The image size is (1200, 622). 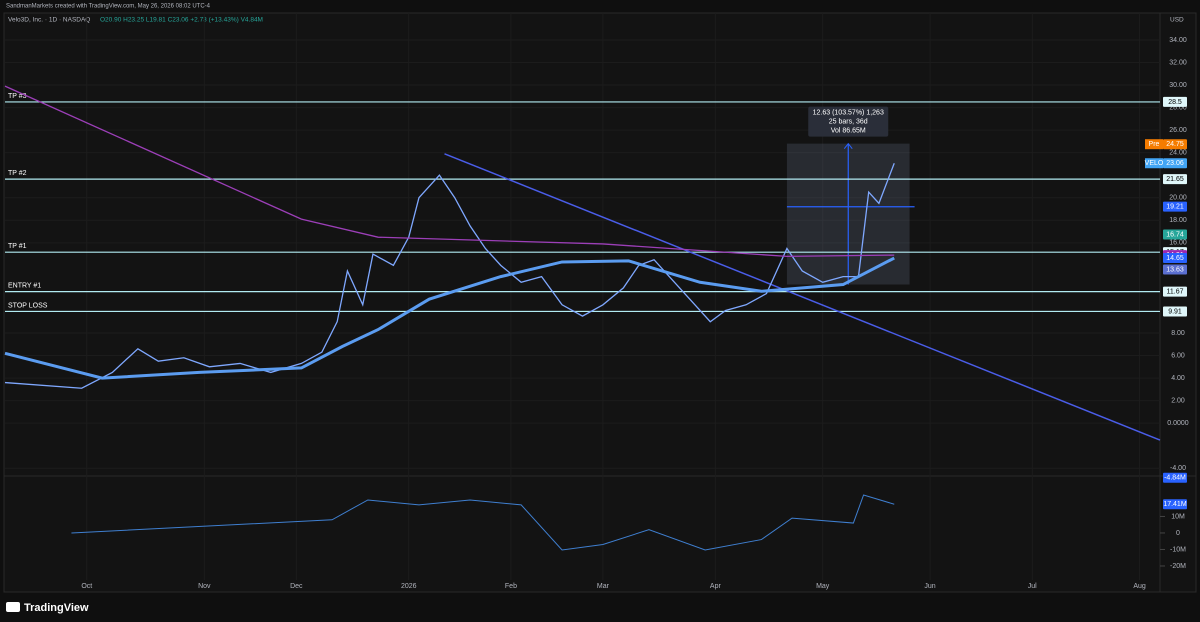 I want to click on indicator-tag-value: 17.41M, so click(x=1175, y=504).